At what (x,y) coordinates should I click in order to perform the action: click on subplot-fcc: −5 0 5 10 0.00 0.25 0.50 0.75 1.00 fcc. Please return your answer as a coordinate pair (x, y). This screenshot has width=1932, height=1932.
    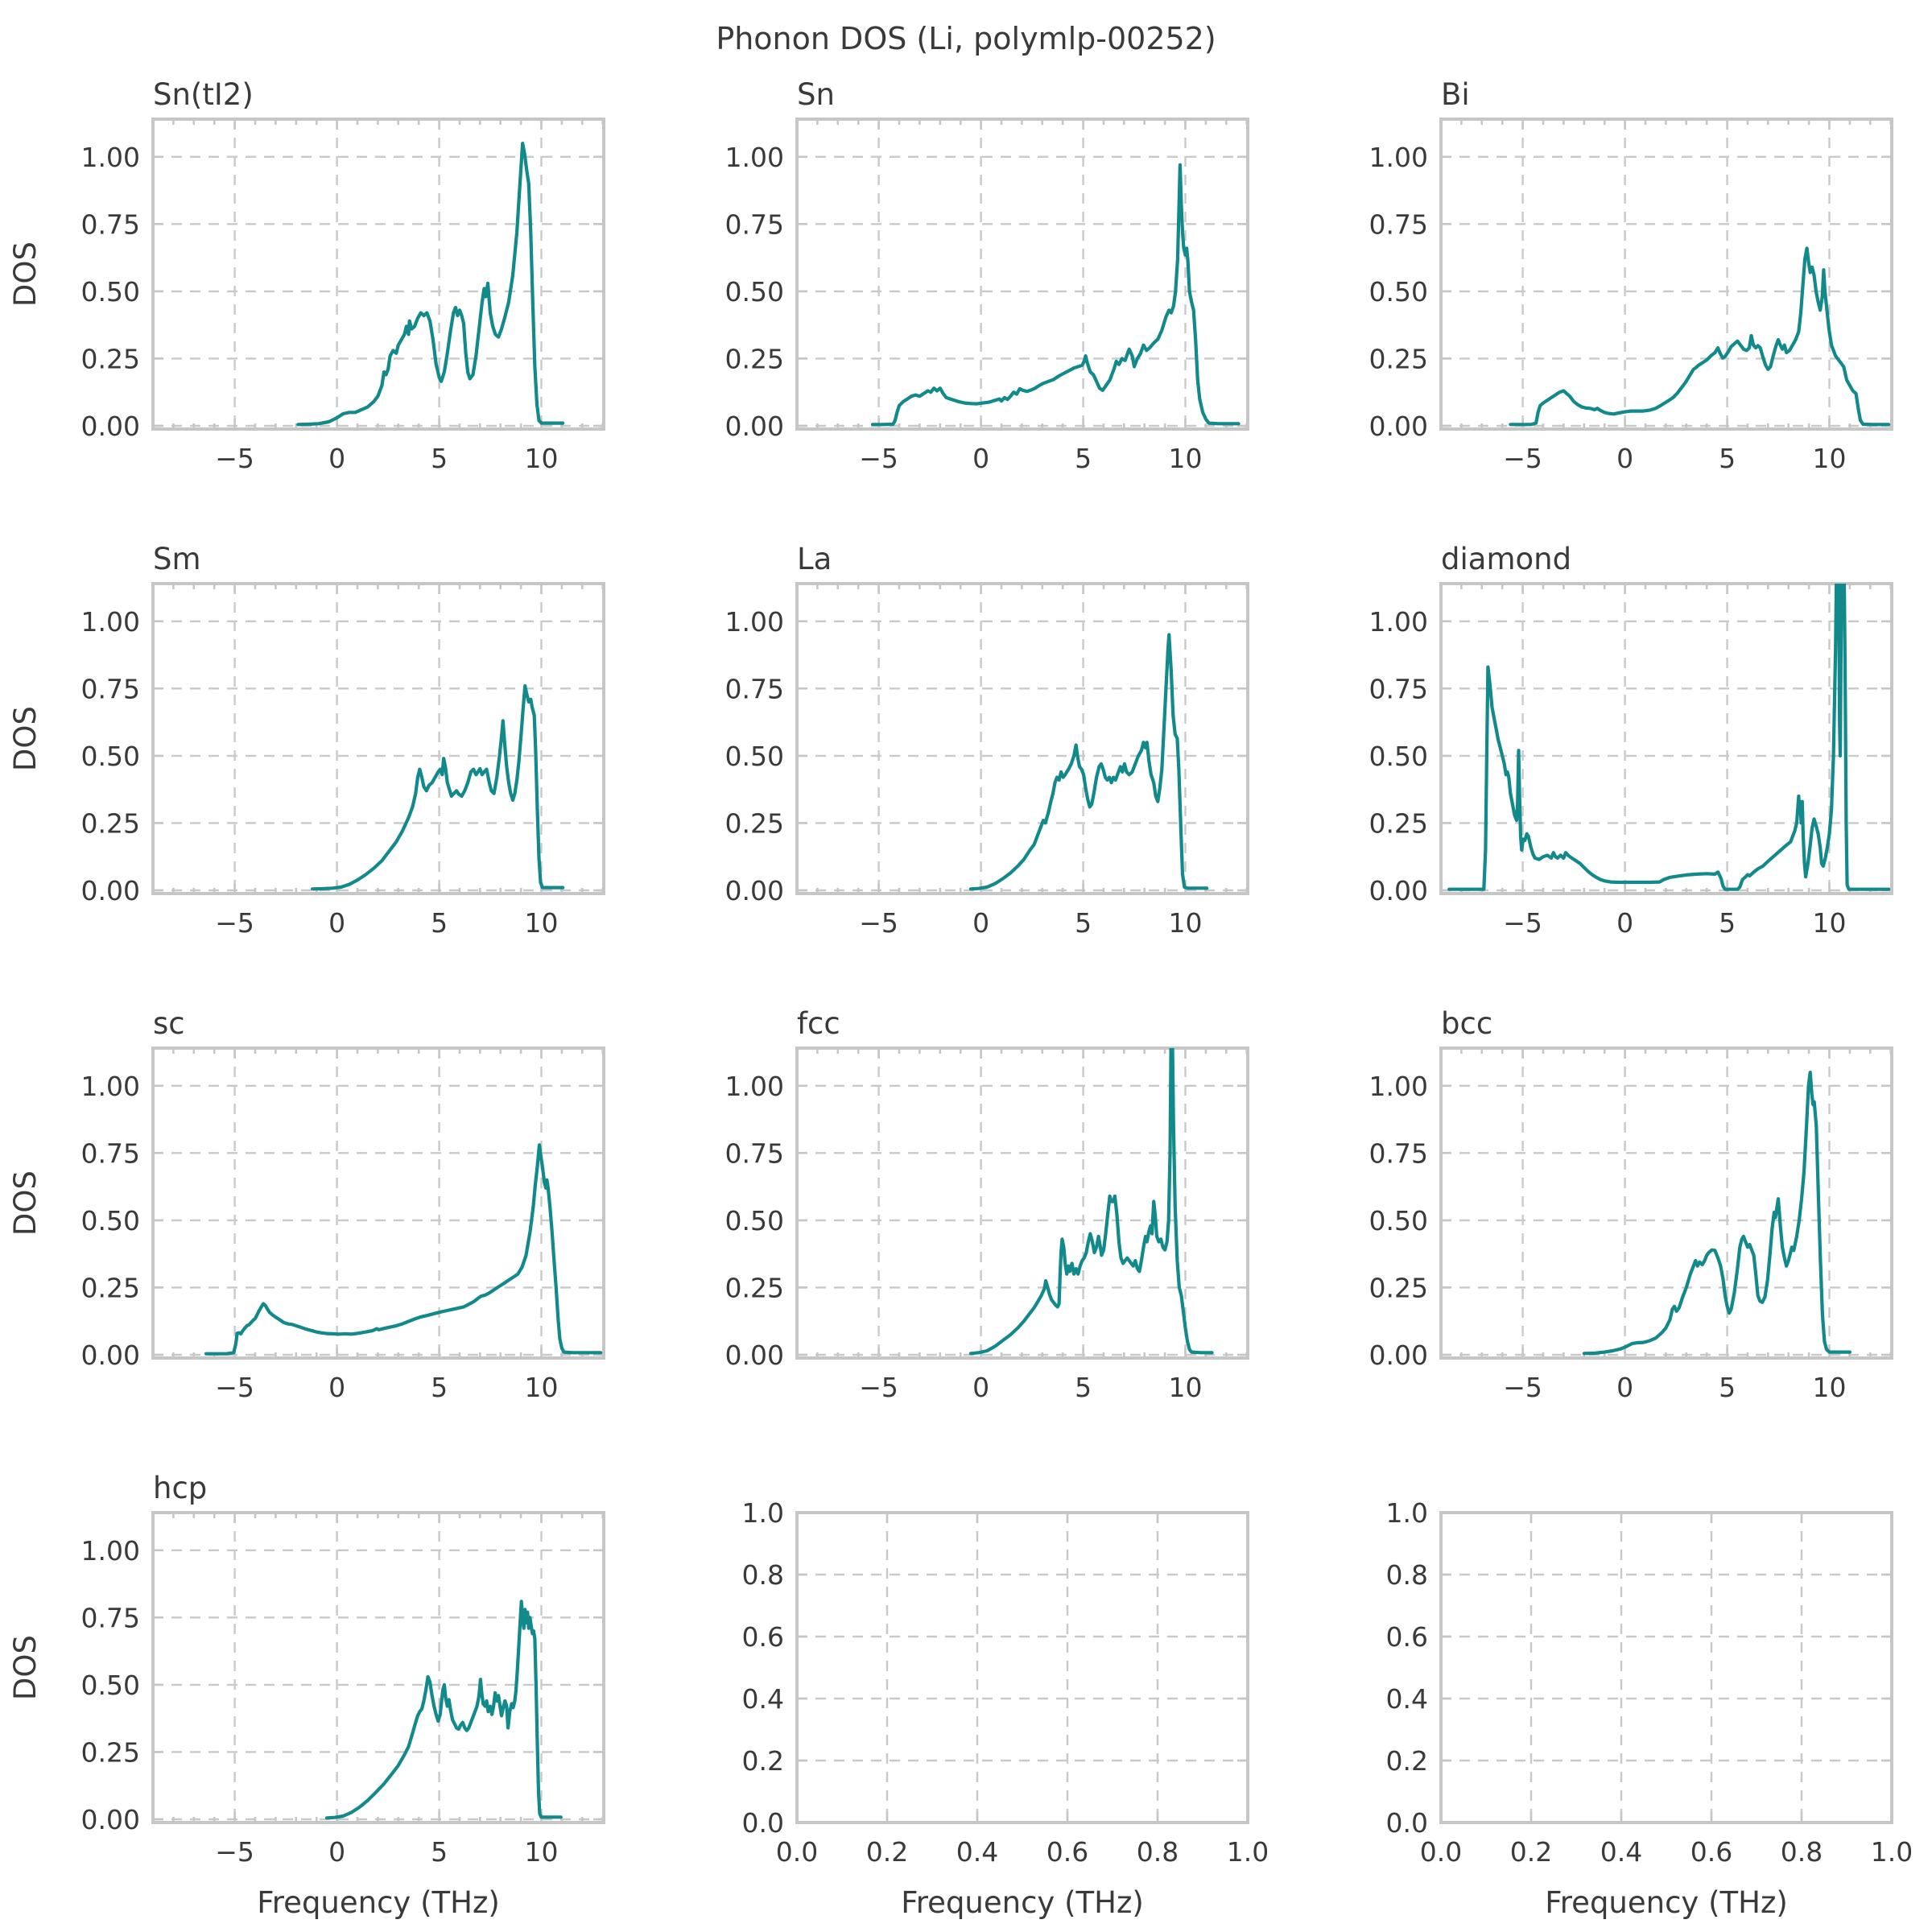
    Looking at the image, I should click on (987, 1204).